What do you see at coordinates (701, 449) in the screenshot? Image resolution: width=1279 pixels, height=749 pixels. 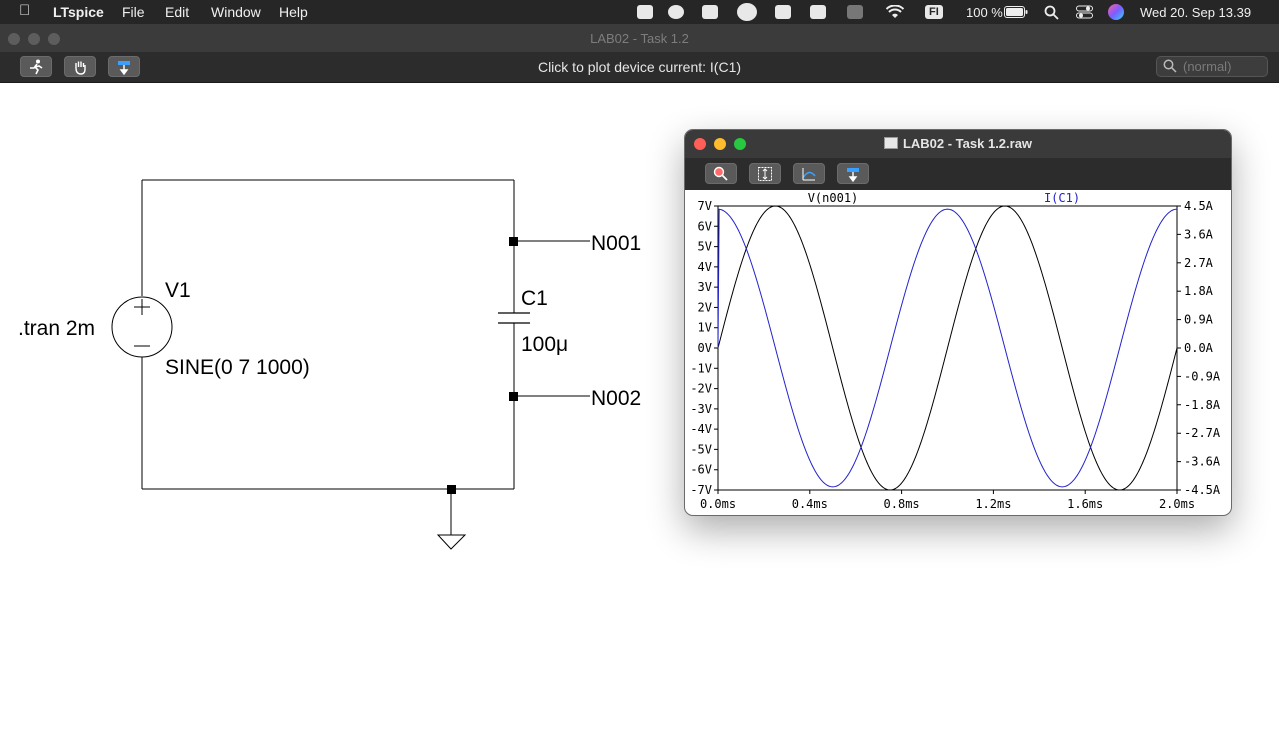 I see `left-tick-label: -5V` at bounding box center [701, 449].